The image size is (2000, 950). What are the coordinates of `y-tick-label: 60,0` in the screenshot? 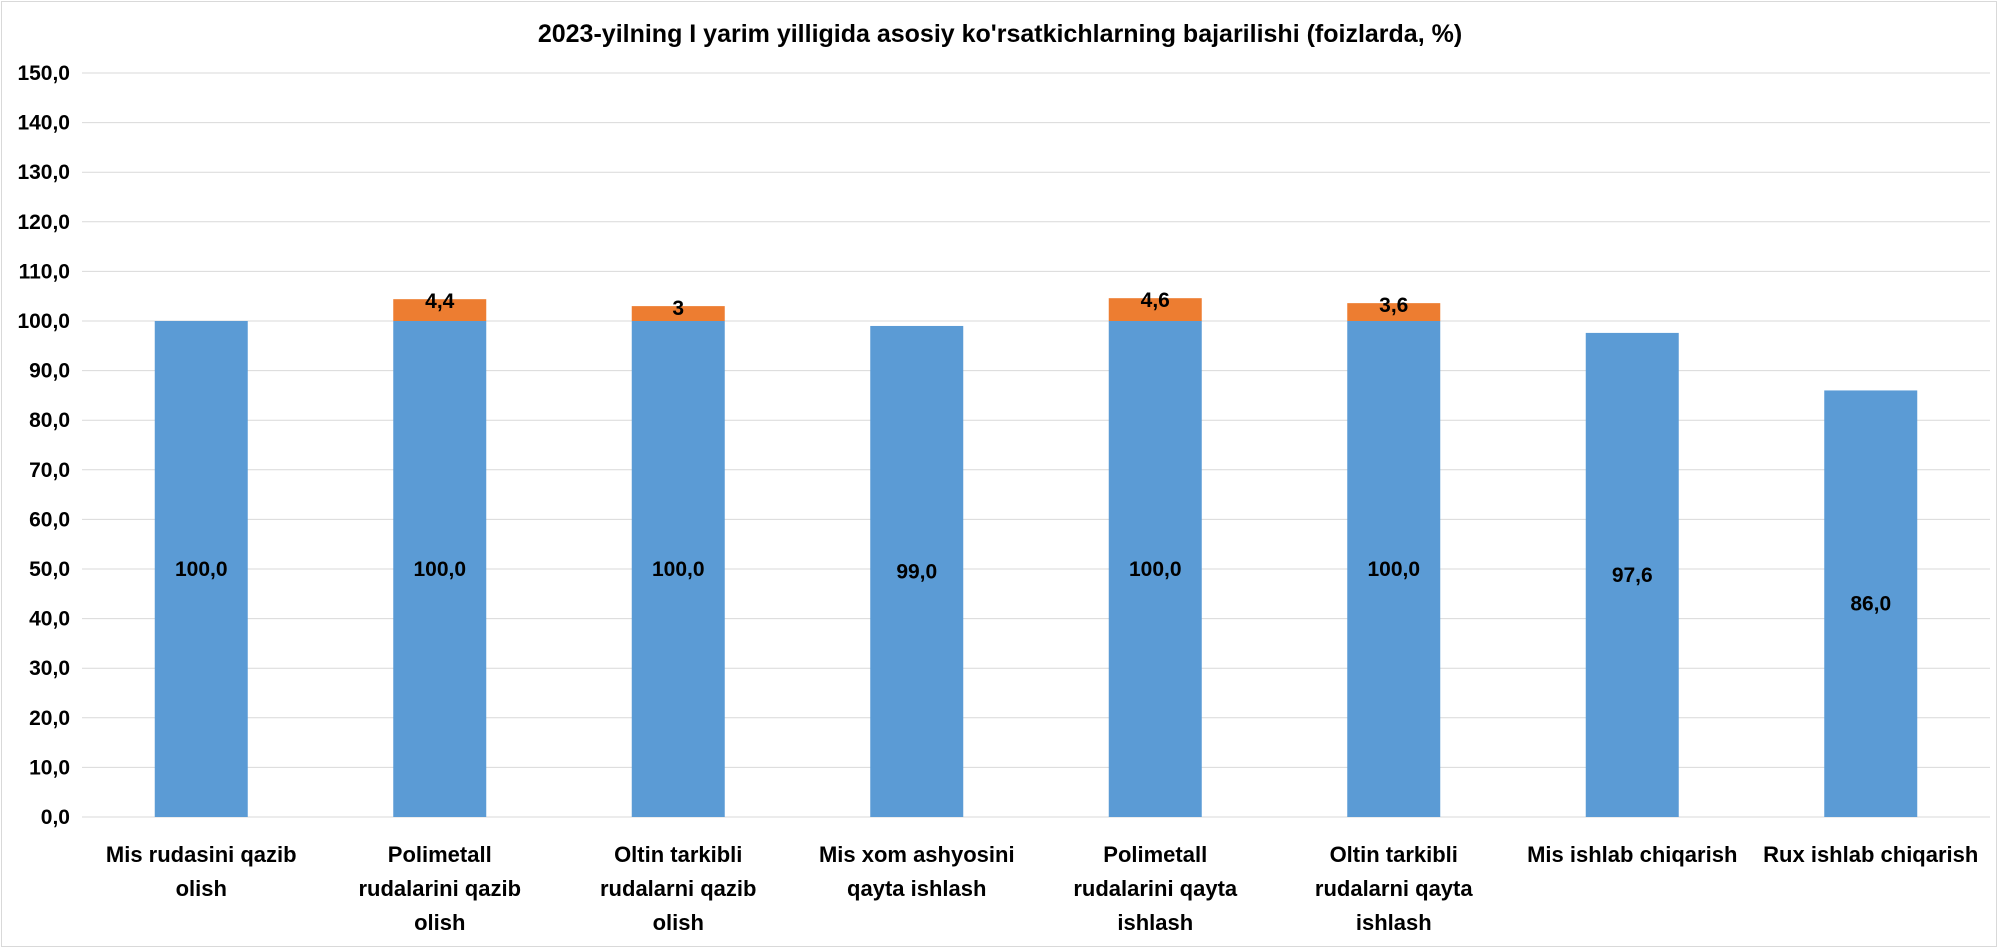 It's located at (49, 519).